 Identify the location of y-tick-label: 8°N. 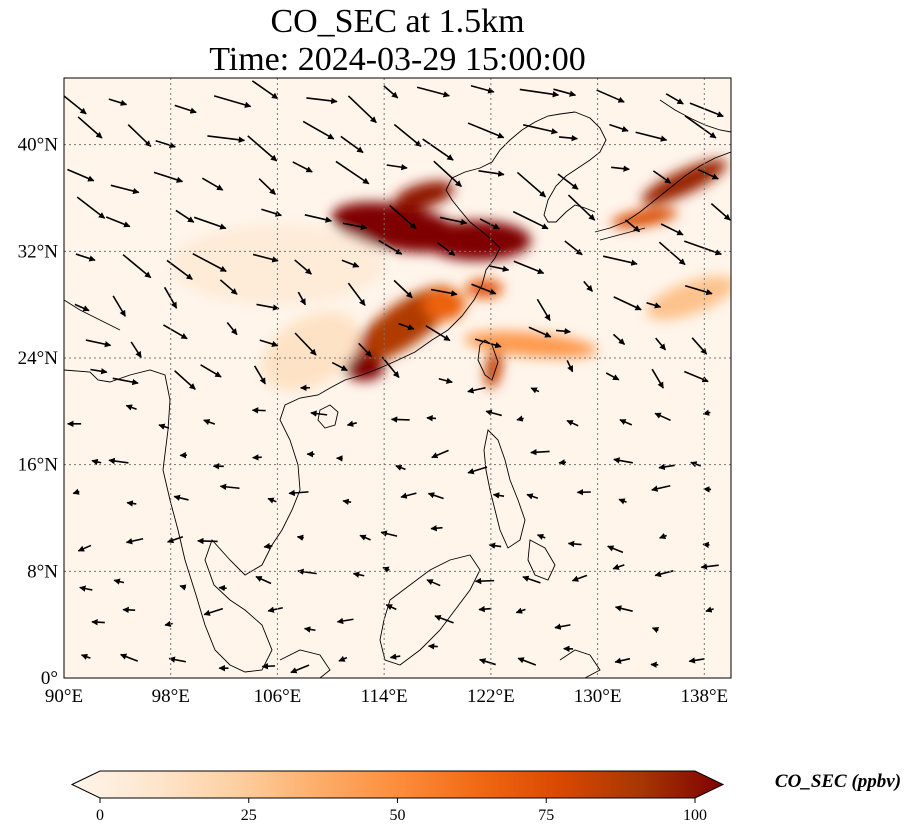
(42, 571).